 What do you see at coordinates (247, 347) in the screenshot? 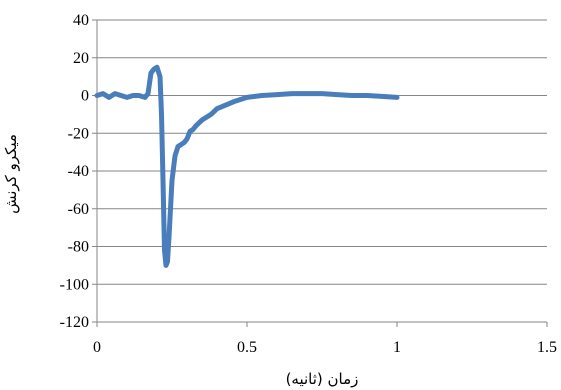
I see `x-tick-label: 0.5` at bounding box center [247, 347].